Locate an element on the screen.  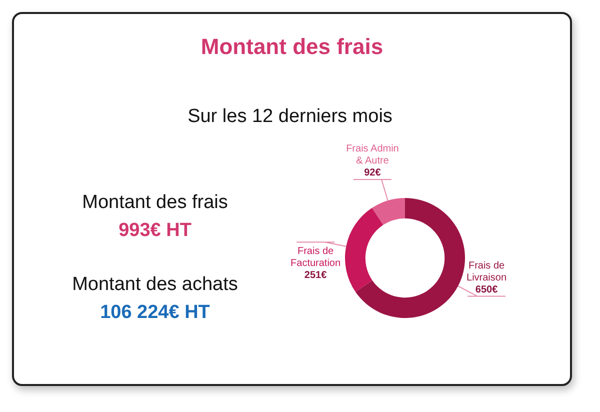
text: 106 224€ HT is located at coordinates (155, 313).